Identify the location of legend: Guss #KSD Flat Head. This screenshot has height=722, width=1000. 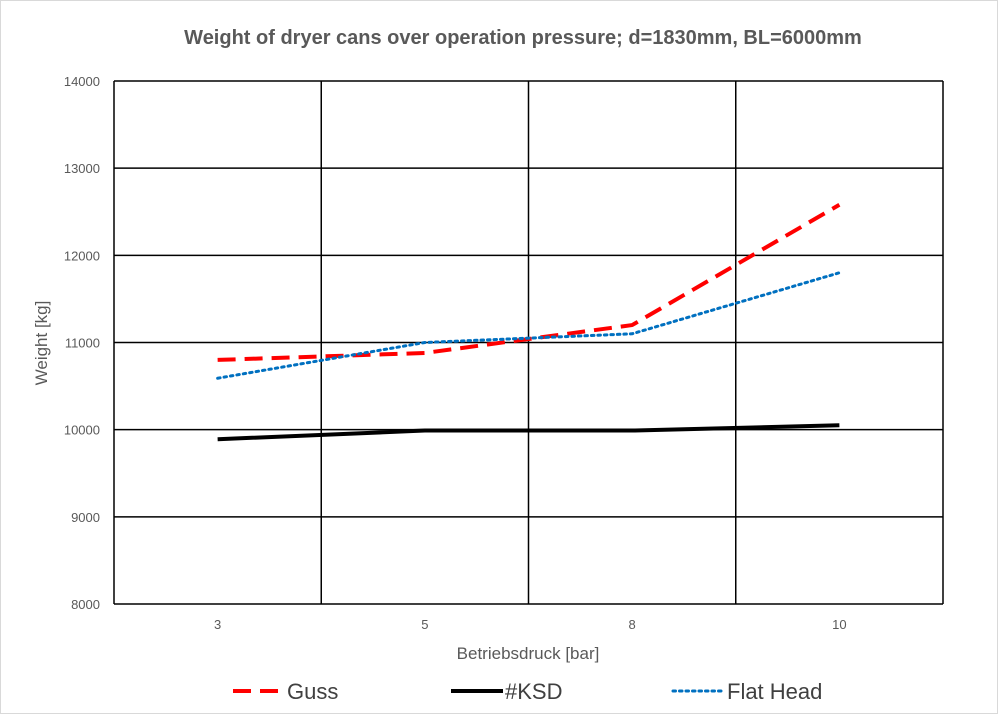
(527, 691).